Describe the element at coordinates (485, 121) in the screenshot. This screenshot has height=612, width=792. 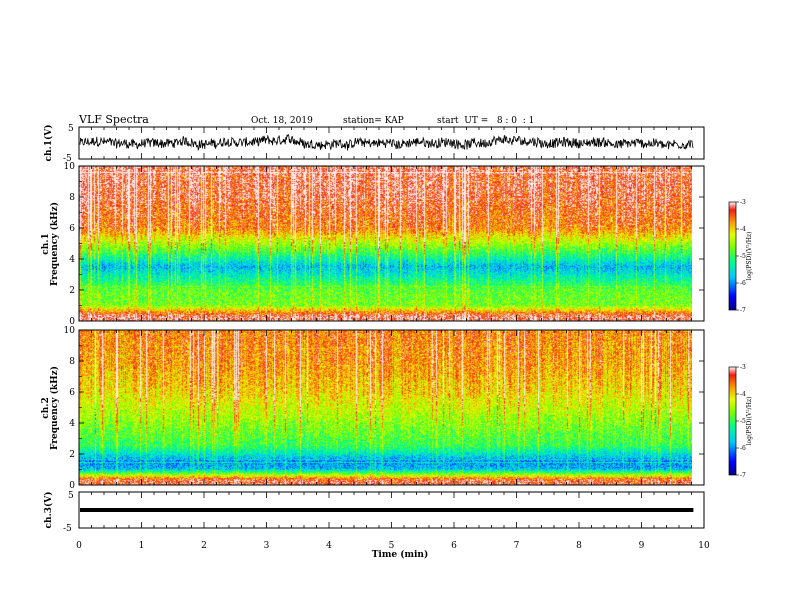
I see `start-time-label: start UT = 8 : 0 : 1` at that location.